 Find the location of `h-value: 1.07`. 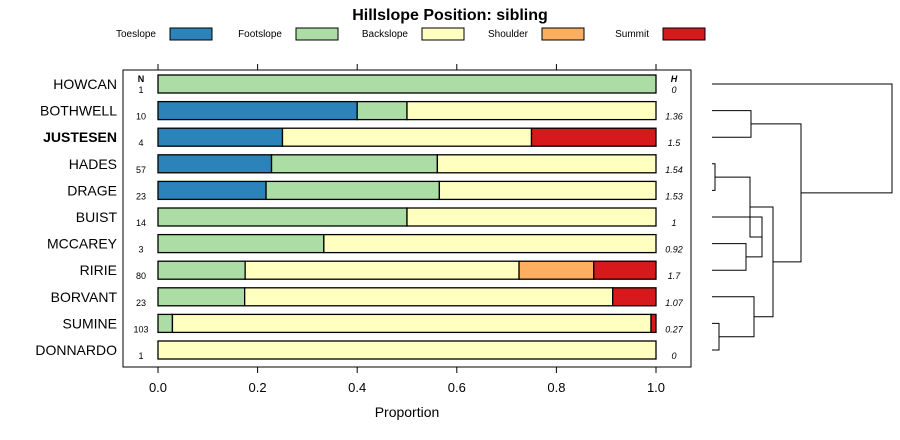

h-value: 1.07 is located at coordinates (674, 303).